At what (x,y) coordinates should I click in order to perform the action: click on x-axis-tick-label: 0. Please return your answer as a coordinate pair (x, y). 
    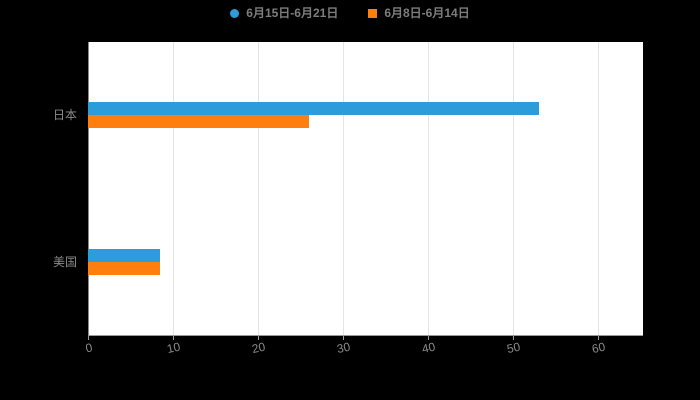
    Looking at the image, I should click on (89, 348).